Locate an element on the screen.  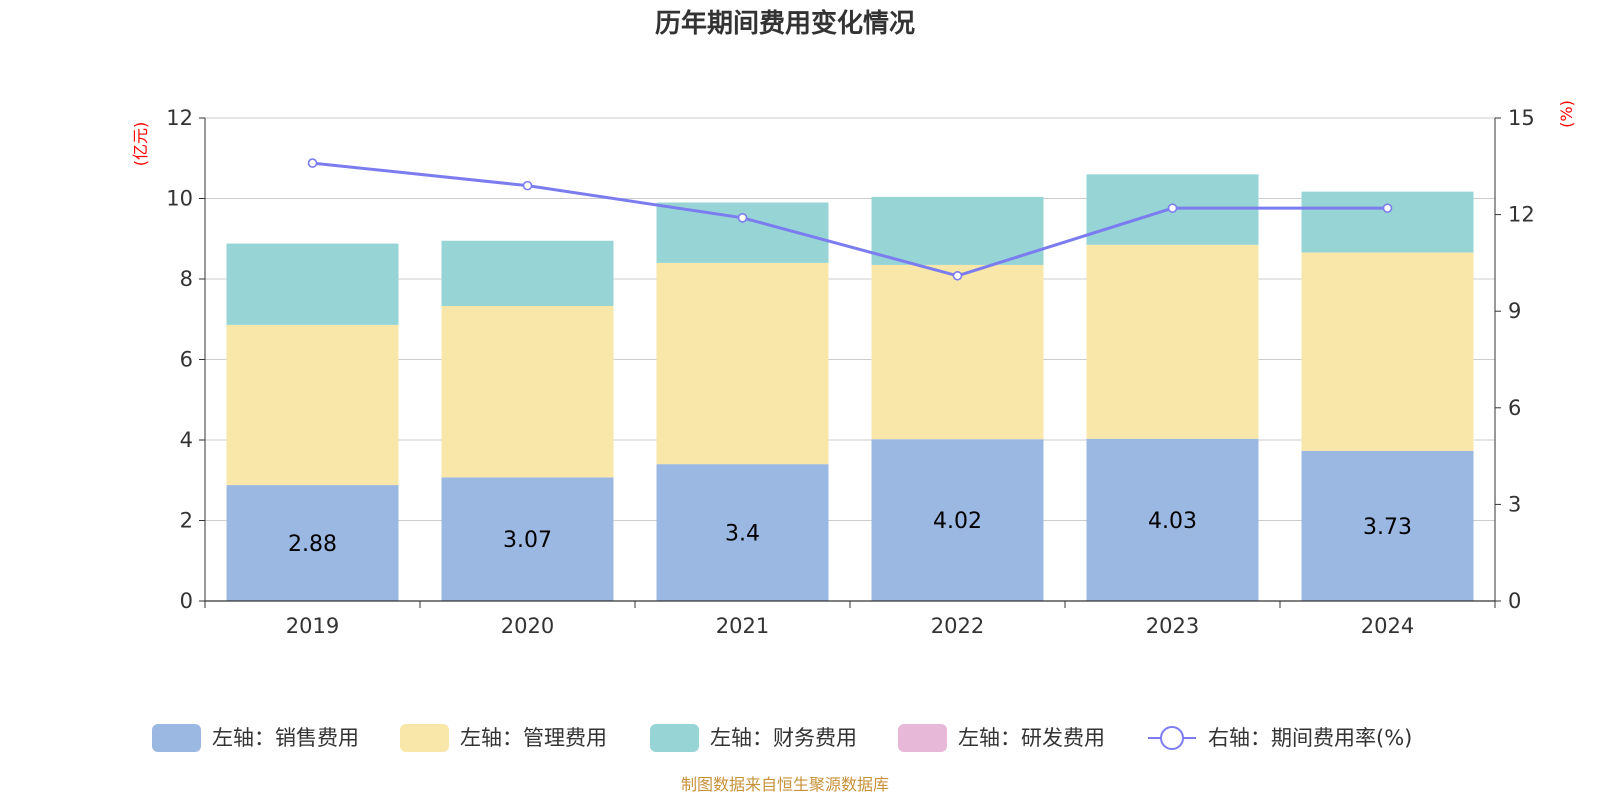
bar-value-label: 3.4 is located at coordinates (742, 534).